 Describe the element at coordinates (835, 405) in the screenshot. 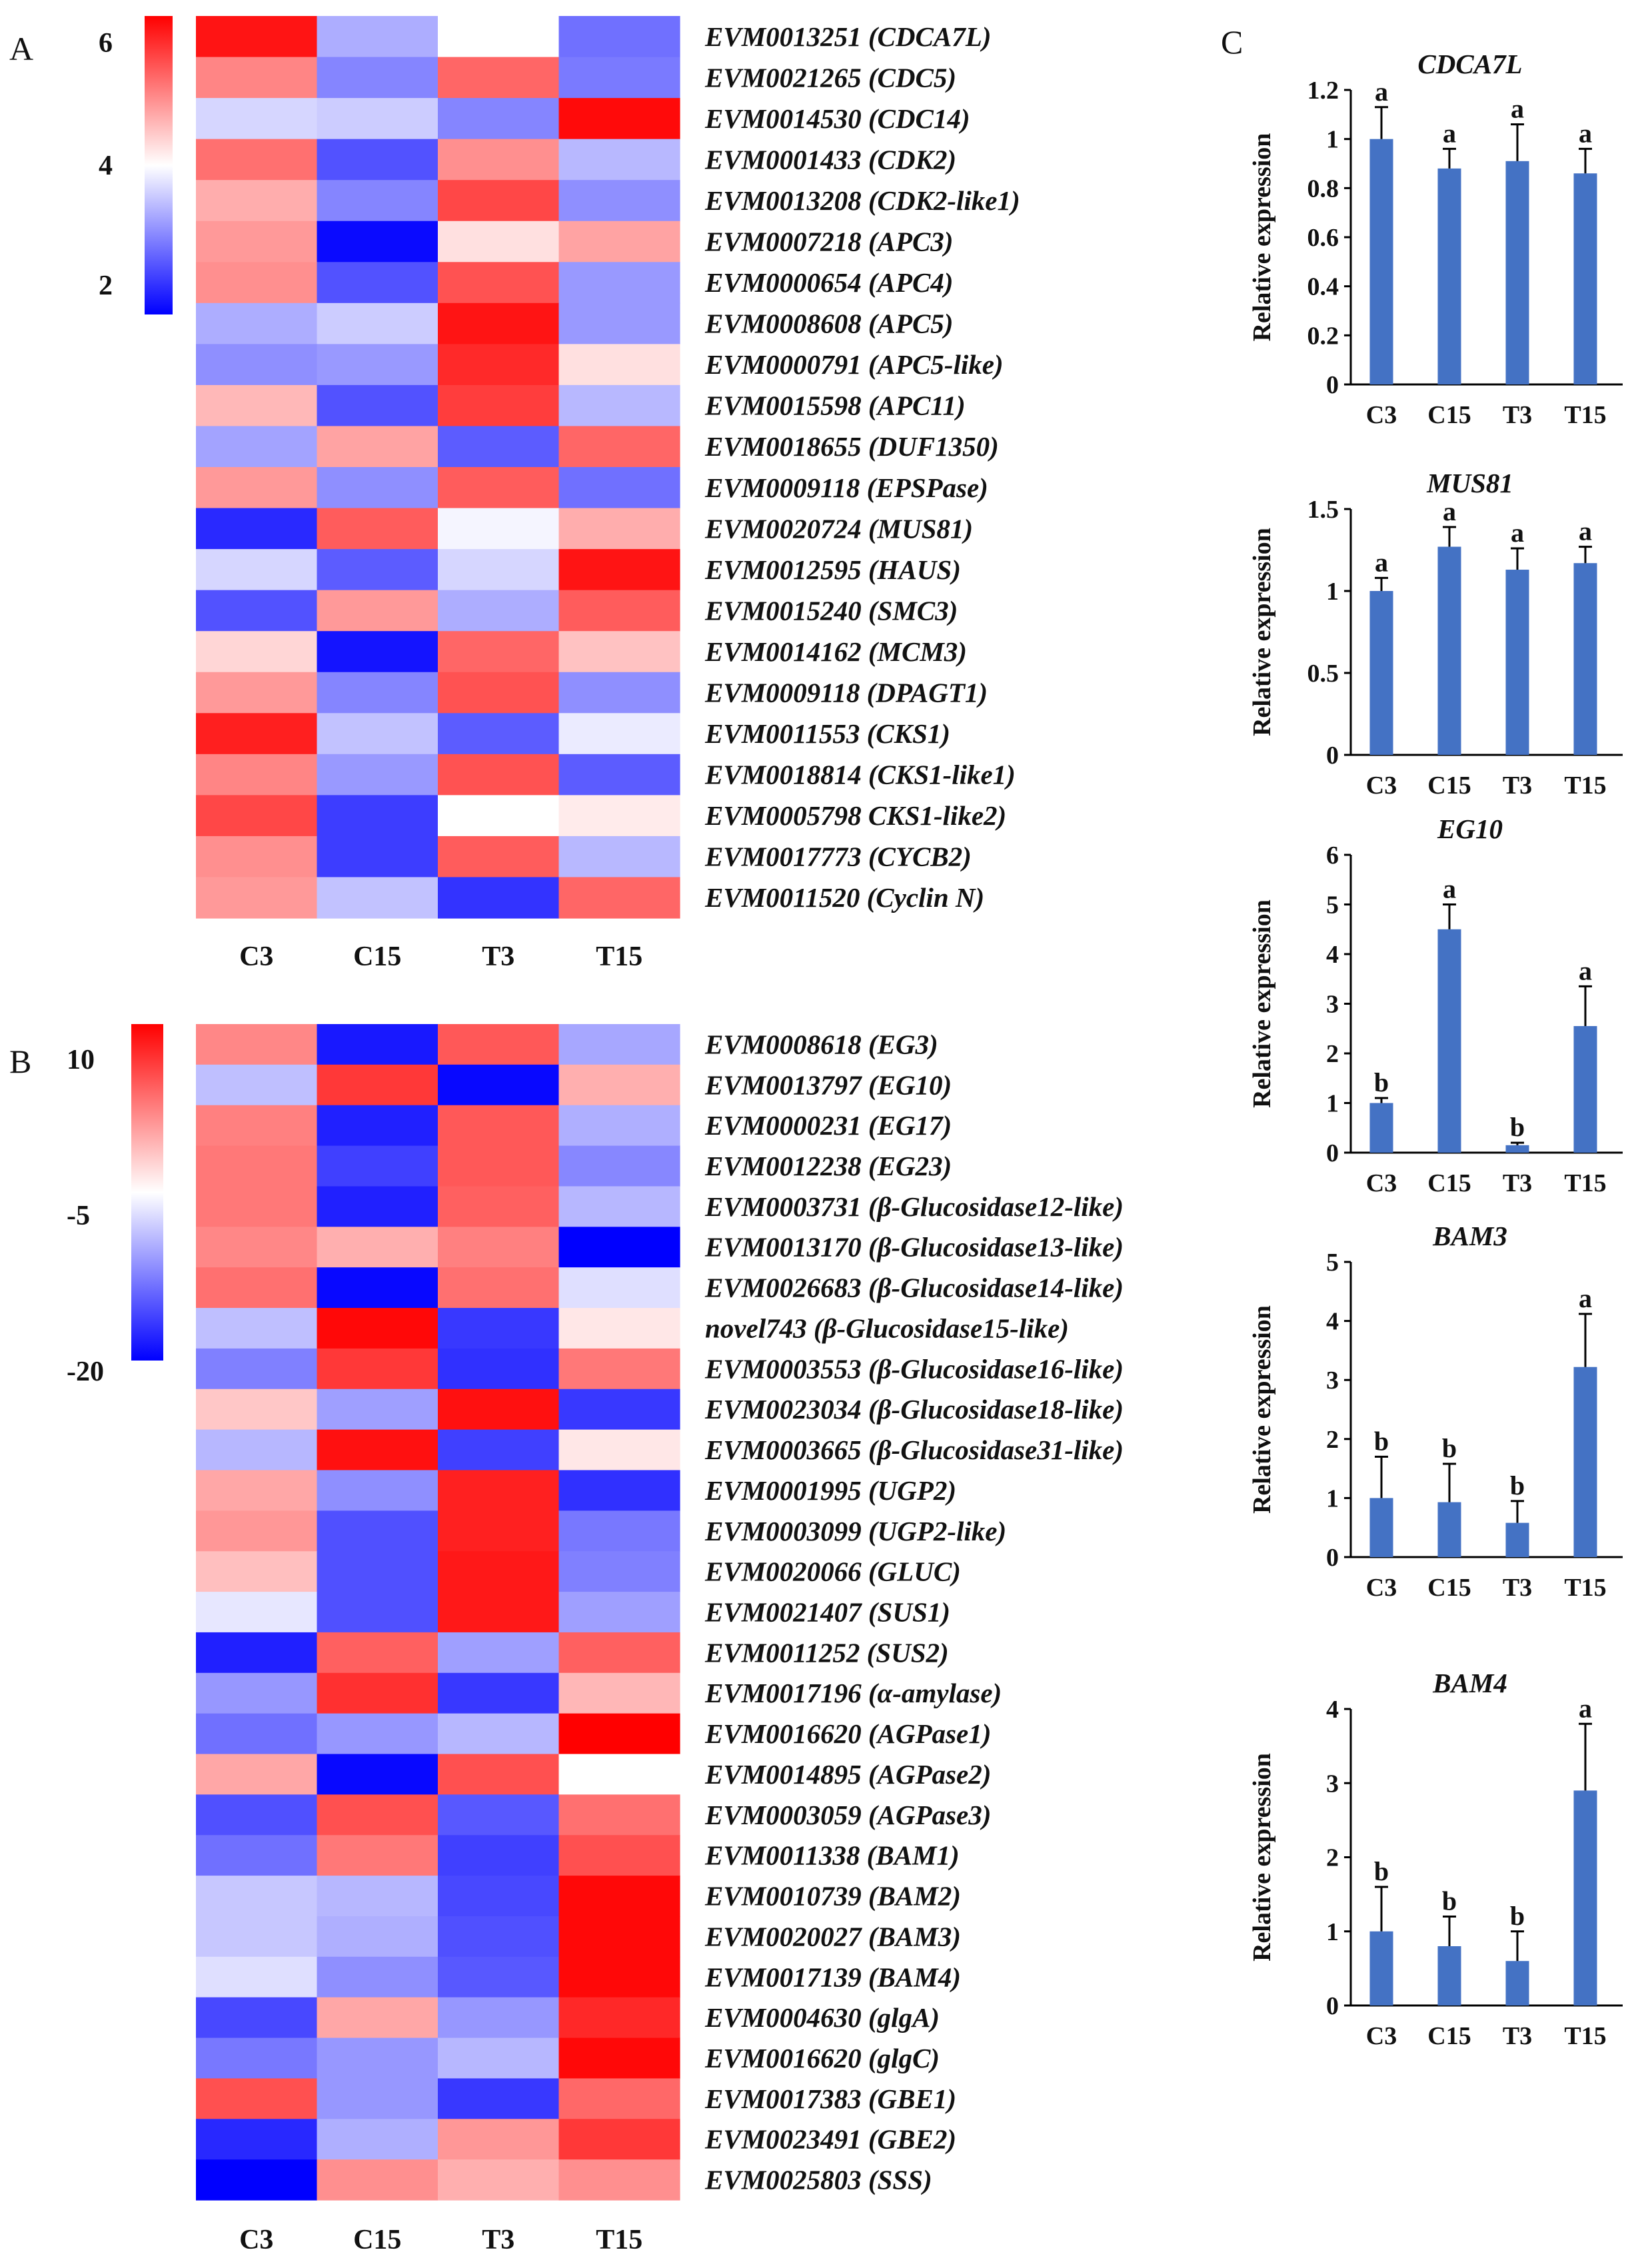

I see `heatmap-a-row-label: EVM0015598 (APC11)` at that location.